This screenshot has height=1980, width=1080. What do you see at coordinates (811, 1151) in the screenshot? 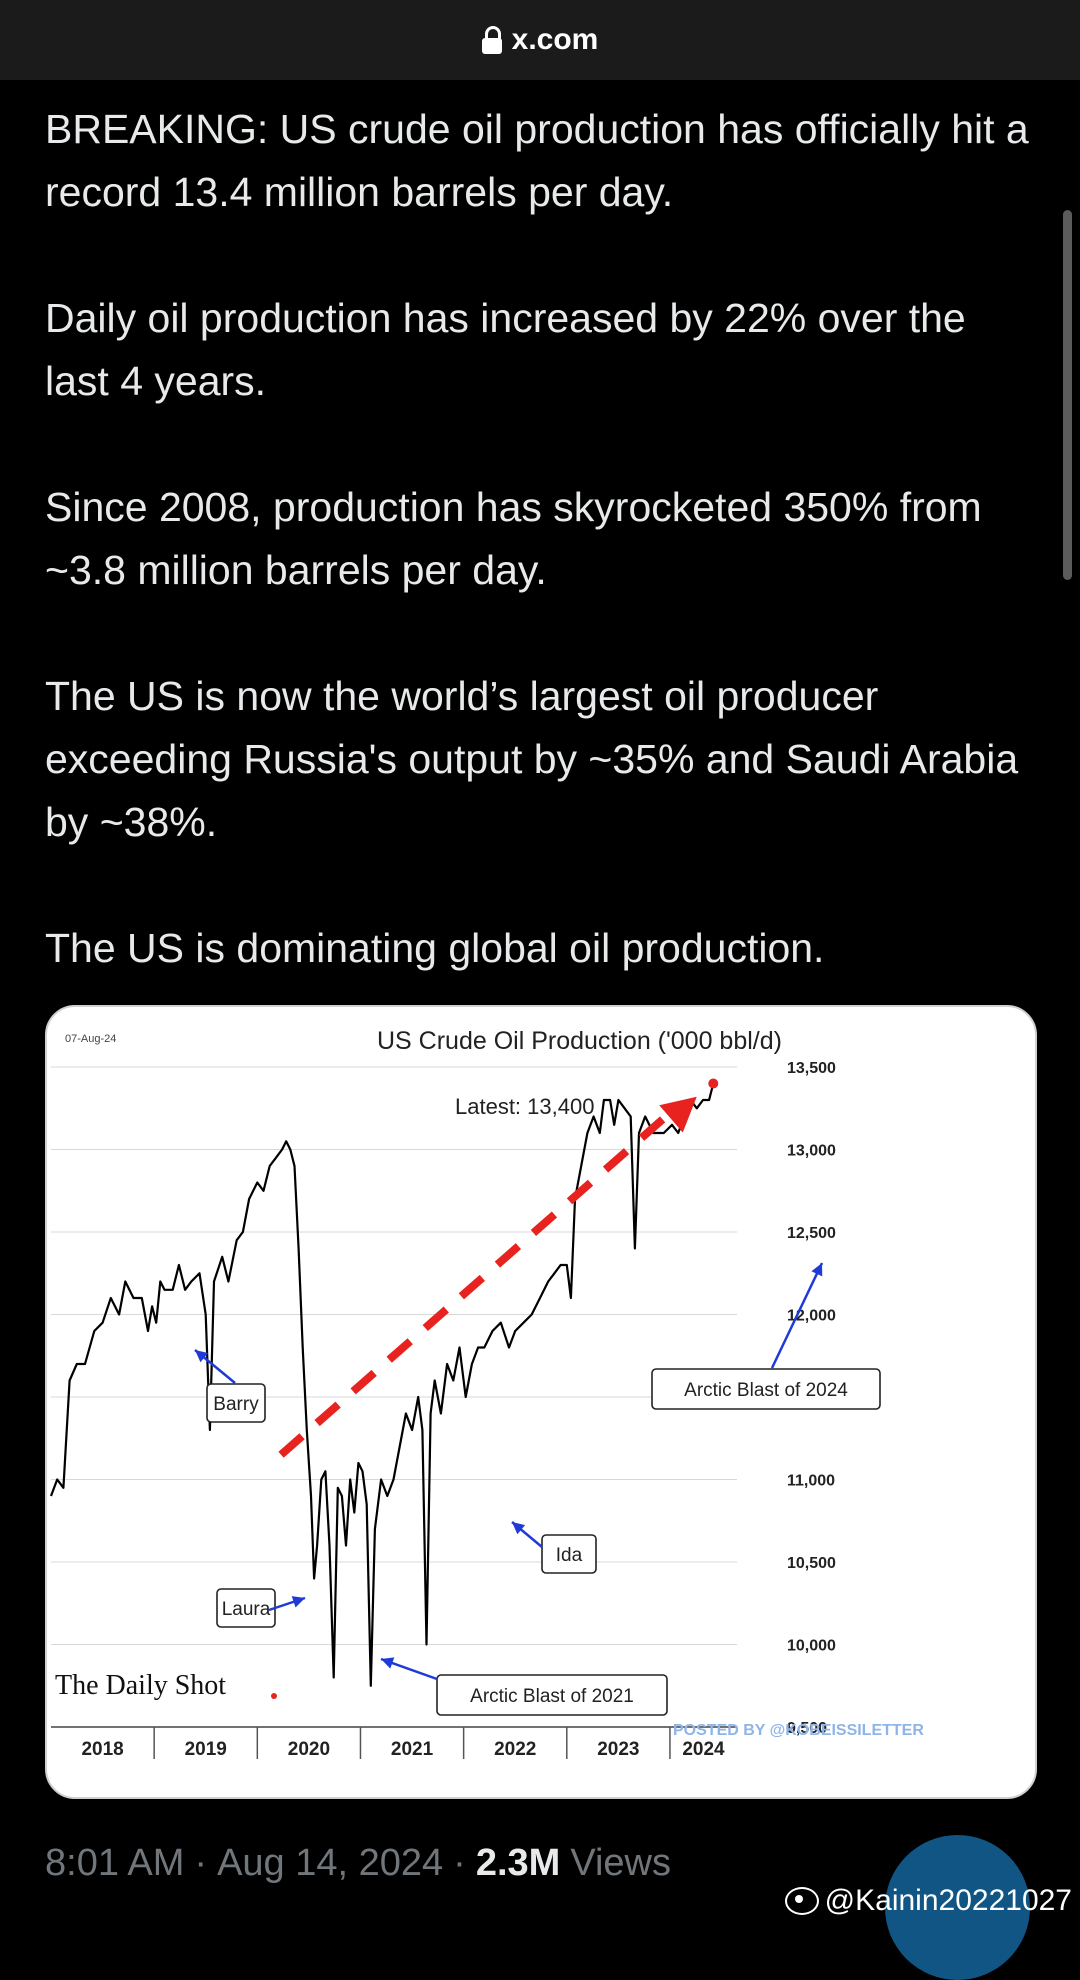
I see `y-tick-label: 13,000` at bounding box center [811, 1151].